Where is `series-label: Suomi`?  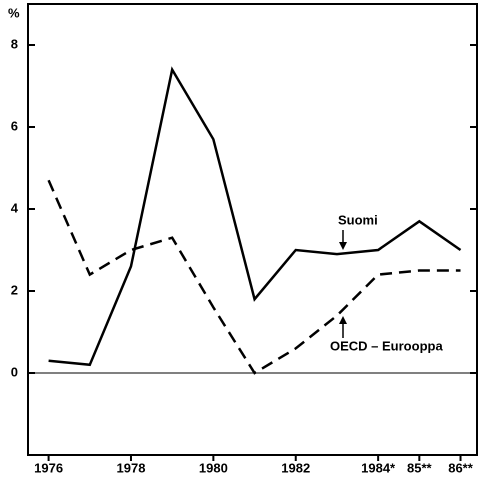
series-label: Suomi is located at coordinates (358, 219).